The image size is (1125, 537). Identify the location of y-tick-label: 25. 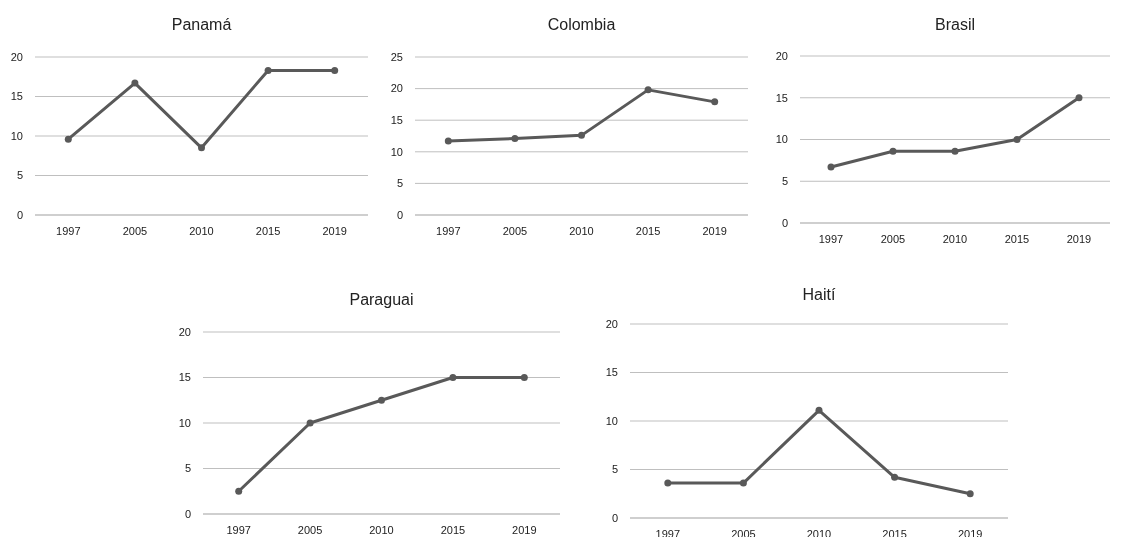
(396, 56).